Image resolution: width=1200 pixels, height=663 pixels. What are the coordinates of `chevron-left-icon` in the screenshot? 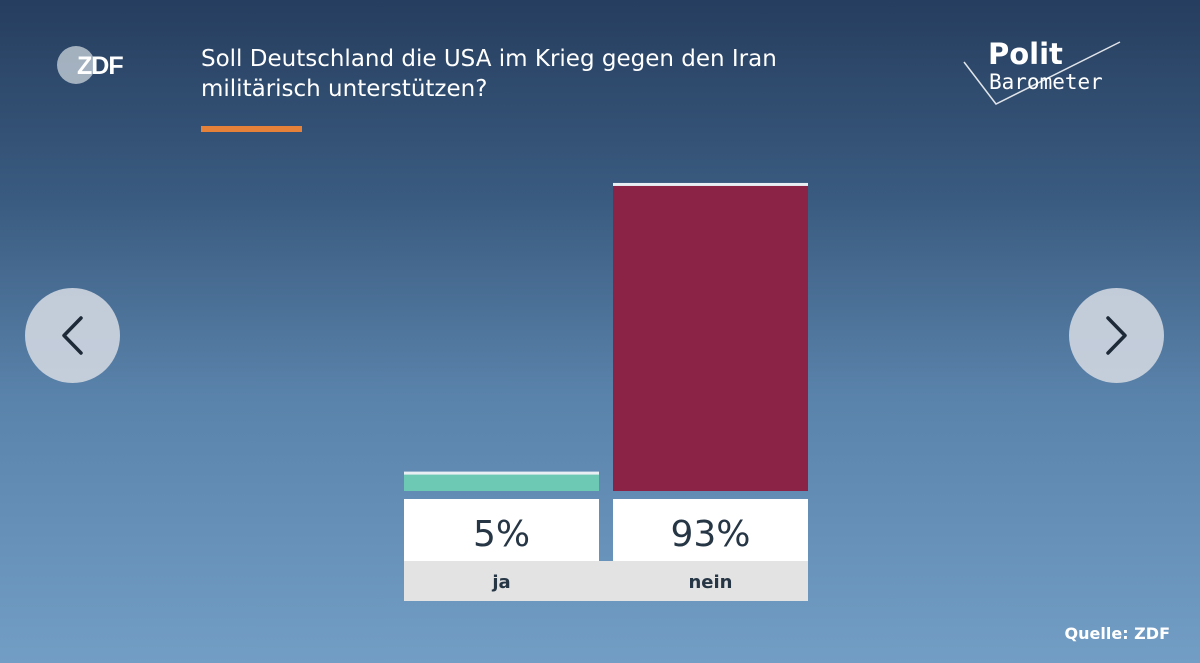 It's located at (72, 335).